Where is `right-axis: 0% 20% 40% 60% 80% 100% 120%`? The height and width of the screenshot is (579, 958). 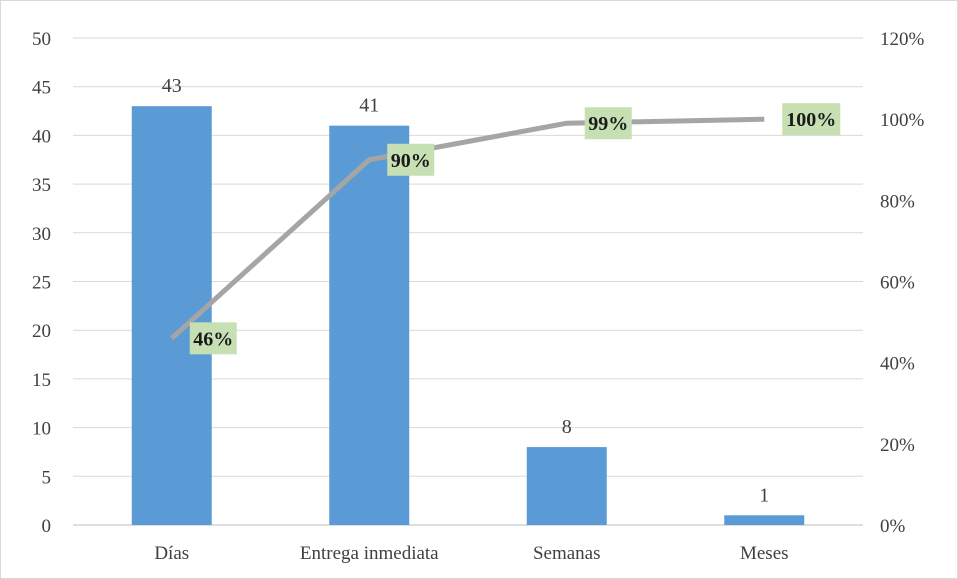
right-axis: 0% 20% 40% 60% 80% 100% 120% is located at coordinates (902, 283).